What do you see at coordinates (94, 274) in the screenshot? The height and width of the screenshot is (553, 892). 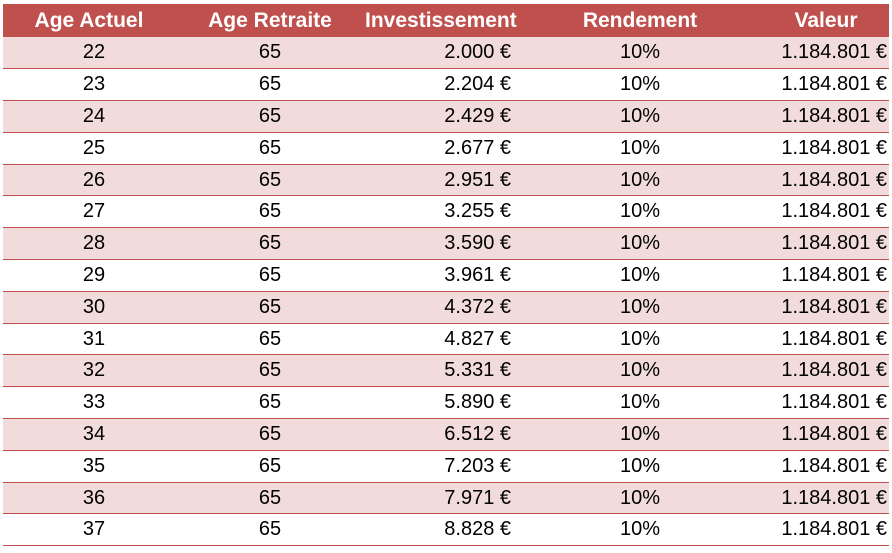 I see `cell-age-actuel: 29` at bounding box center [94, 274].